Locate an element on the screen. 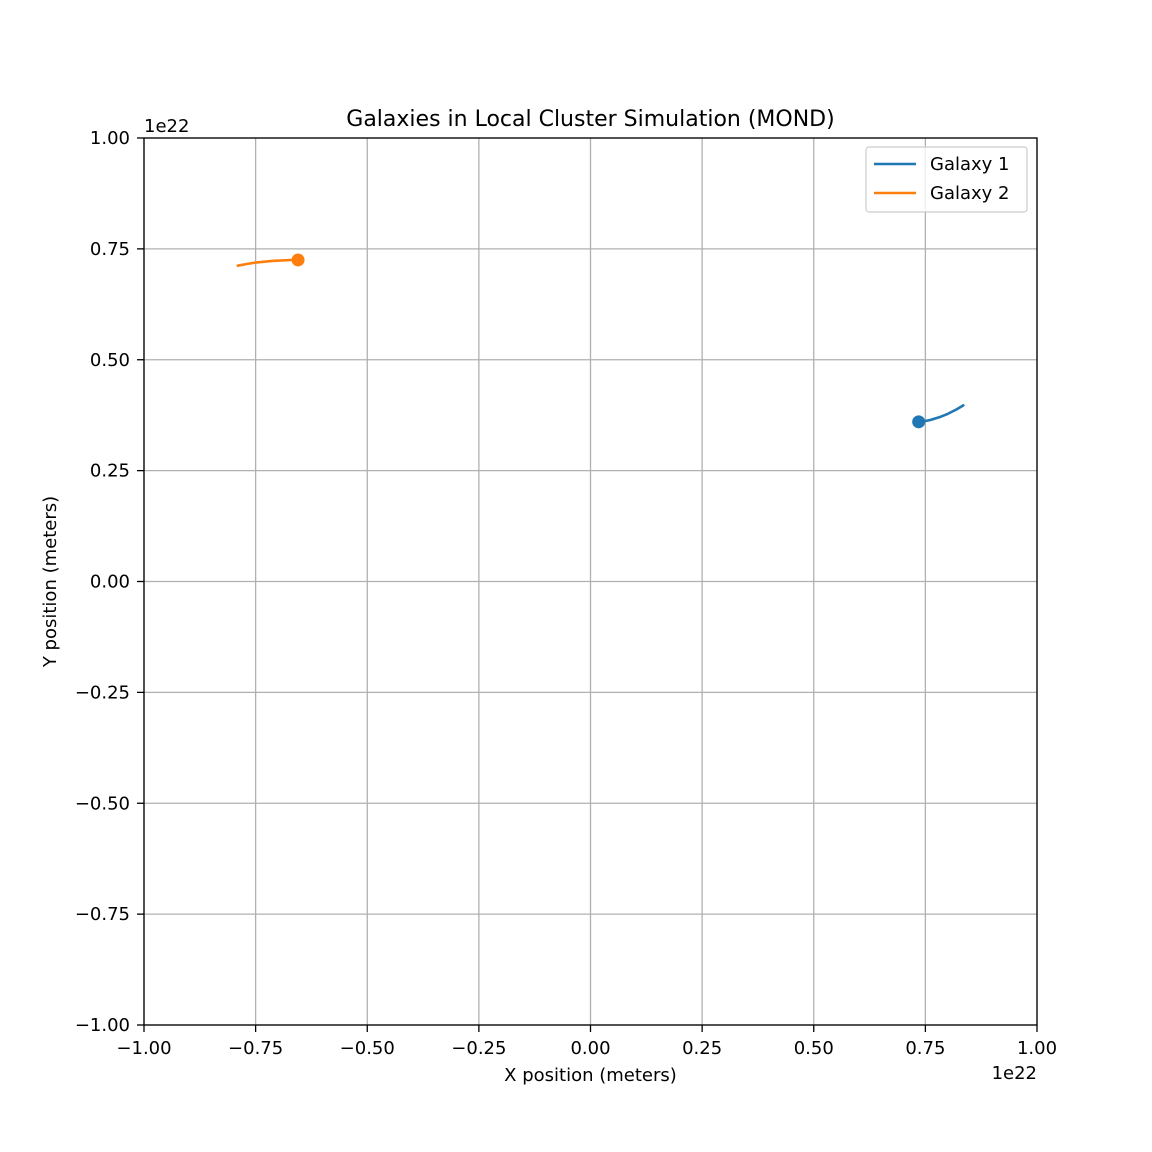  x-ticks: −1.00 −0.75 −0.50 −0.25 0.00 0.25 0.50 0.75 1.00 is located at coordinates (586, 1042).